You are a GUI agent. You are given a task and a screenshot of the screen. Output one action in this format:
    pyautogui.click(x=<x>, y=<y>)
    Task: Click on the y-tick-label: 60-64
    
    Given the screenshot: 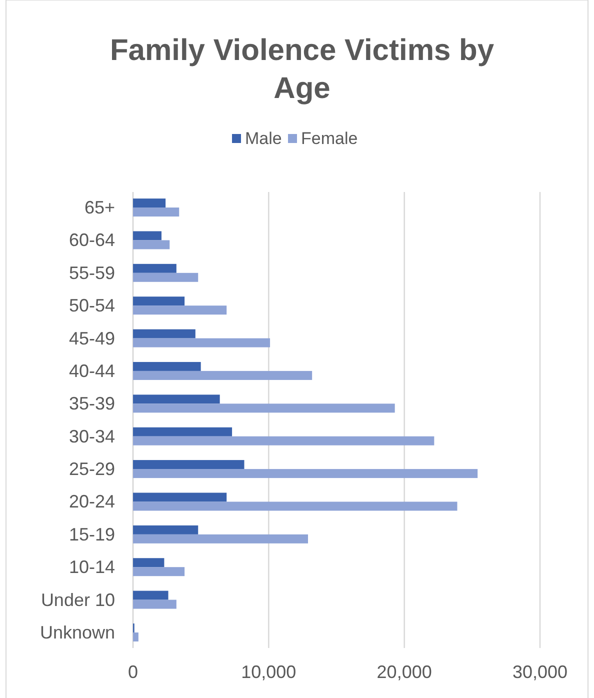 What is the action you would take?
    pyautogui.click(x=91, y=240)
    